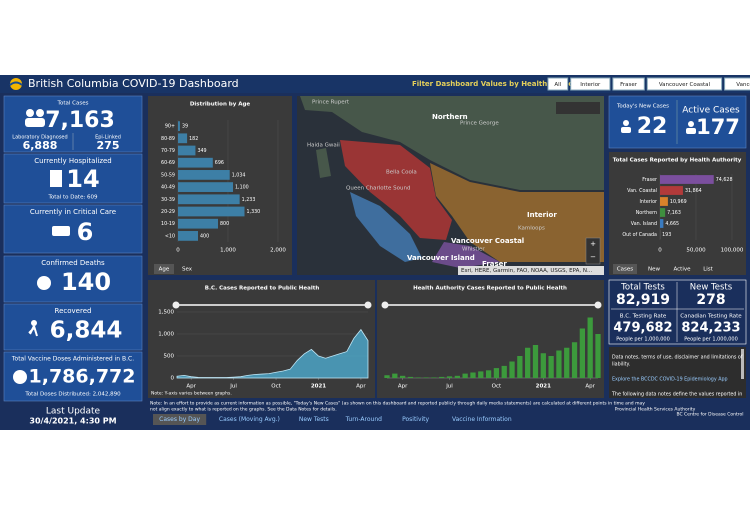 The image size is (750, 508). I want to click on category-label: Van. Coastal, so click(642, 191).